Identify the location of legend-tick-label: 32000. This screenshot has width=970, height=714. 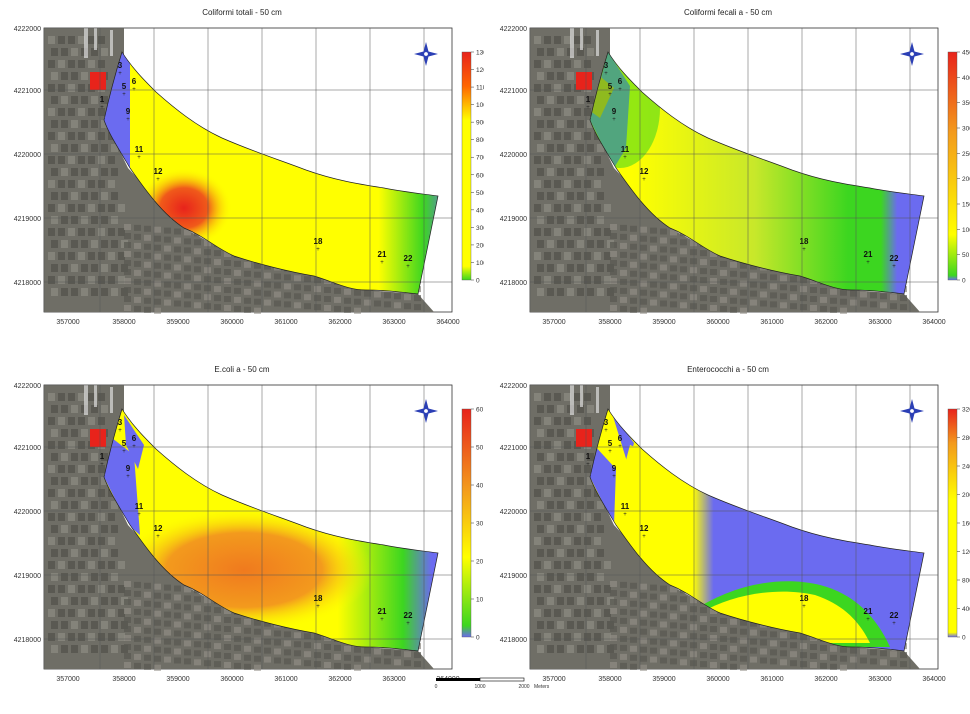
(966, 410).